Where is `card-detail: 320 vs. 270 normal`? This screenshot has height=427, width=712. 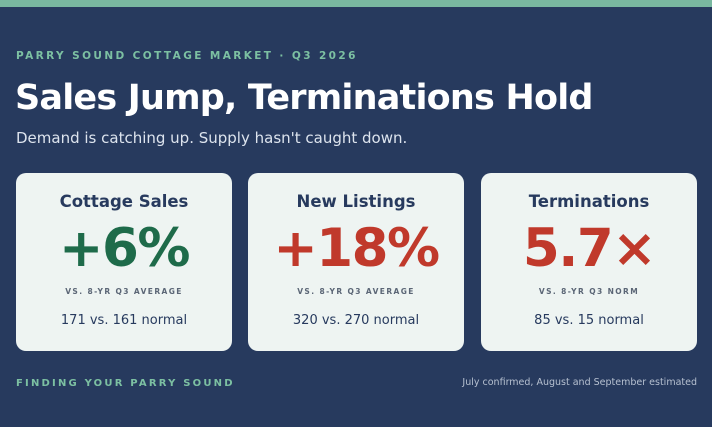 card-detail: 320 vs. 270 normal is located at coordinates (356, 320).